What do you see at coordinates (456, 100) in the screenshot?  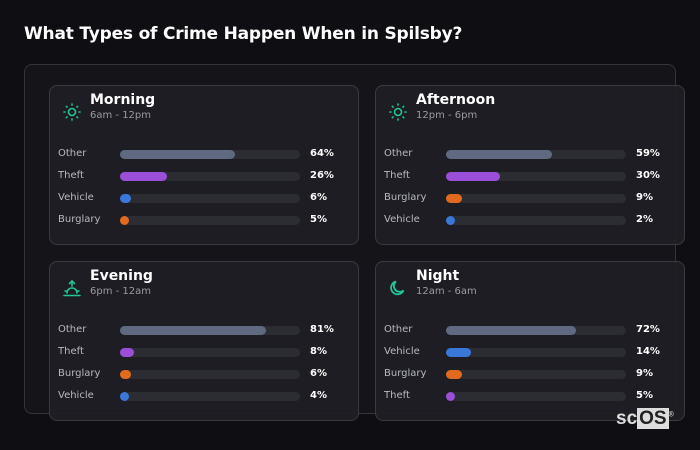 I see `card-title: Afternoon` at bounding box center [456, 100].